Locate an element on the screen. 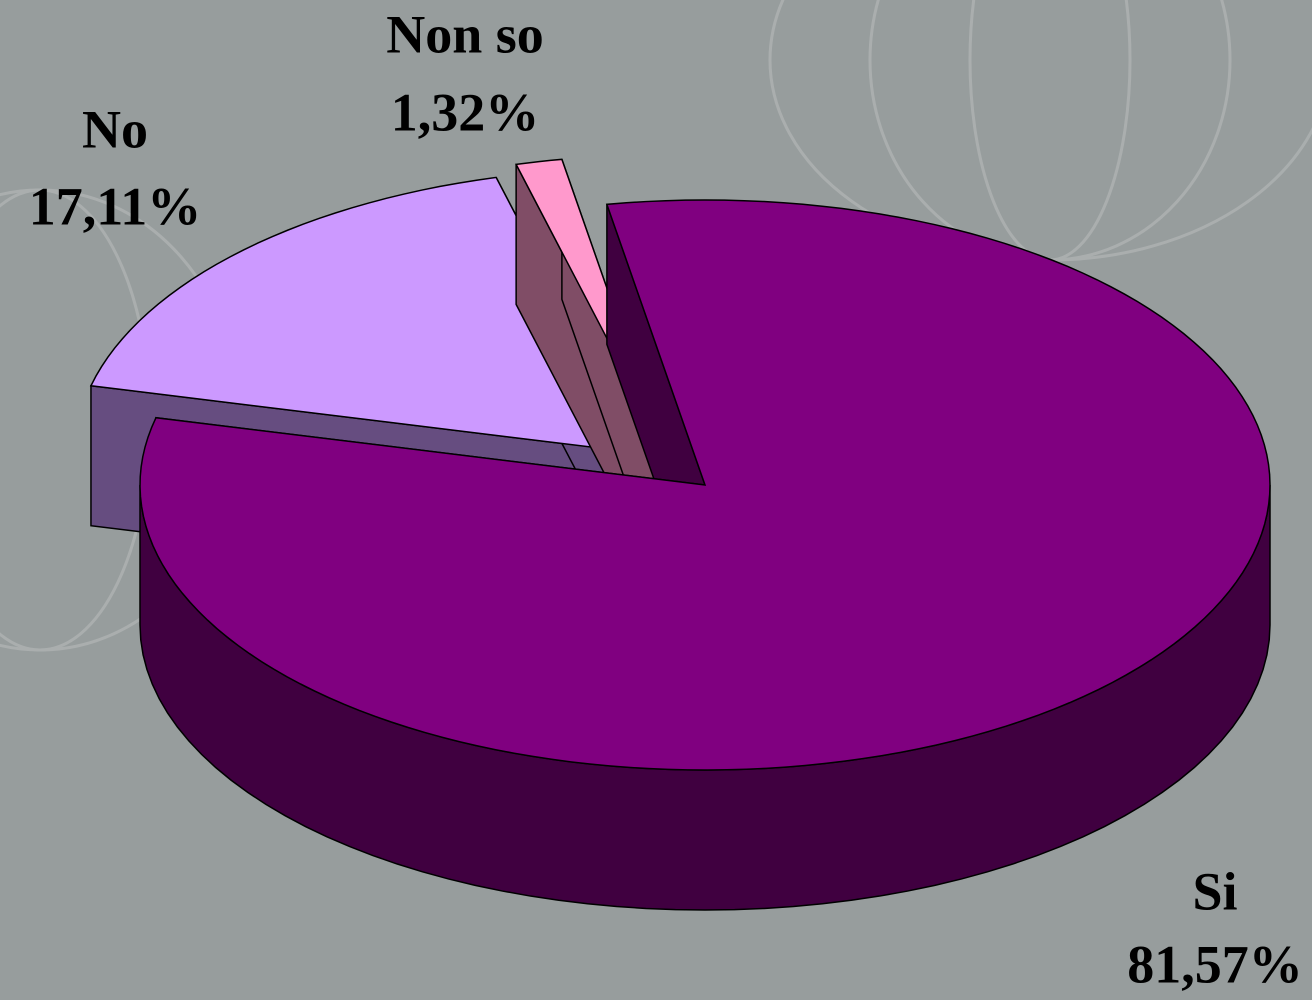 This screenshot has height=1000, width=1312. slice-label: Non so is located at coordinates (465, 34).